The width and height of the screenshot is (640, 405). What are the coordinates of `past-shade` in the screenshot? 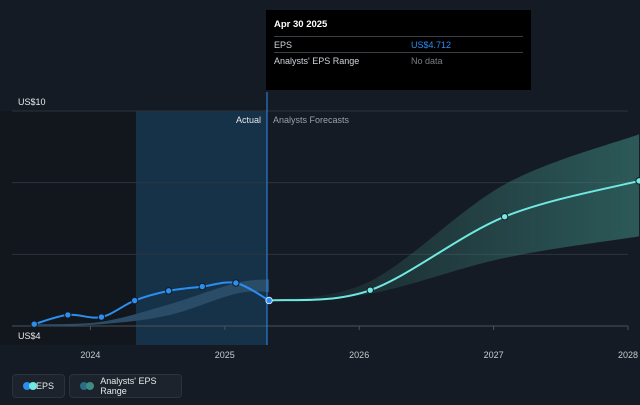 It's located at (68, 228).